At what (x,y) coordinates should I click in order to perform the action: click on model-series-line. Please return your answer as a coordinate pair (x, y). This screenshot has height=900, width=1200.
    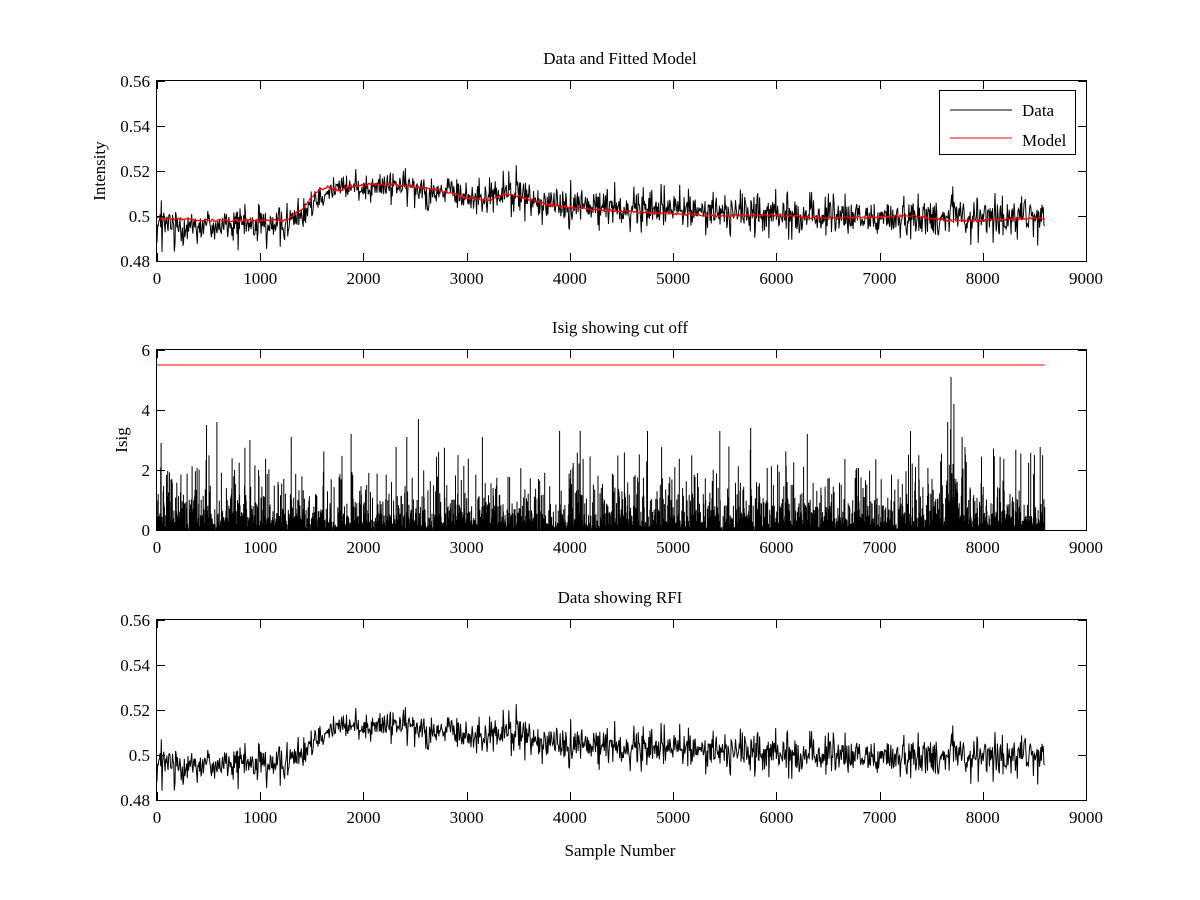
    Looking at the image, I should click on (601, 203).